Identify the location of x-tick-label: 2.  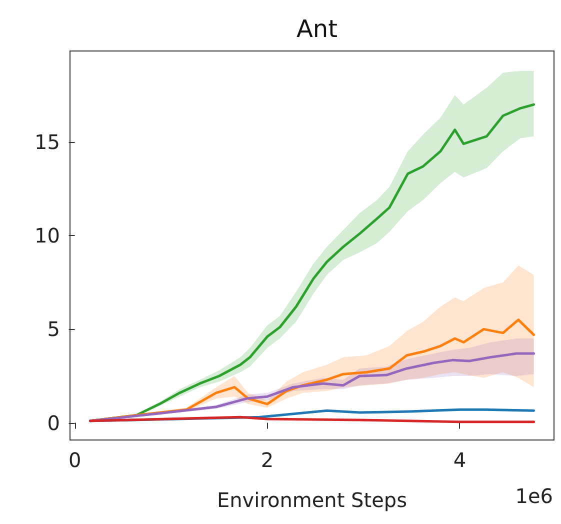
(267, 460).